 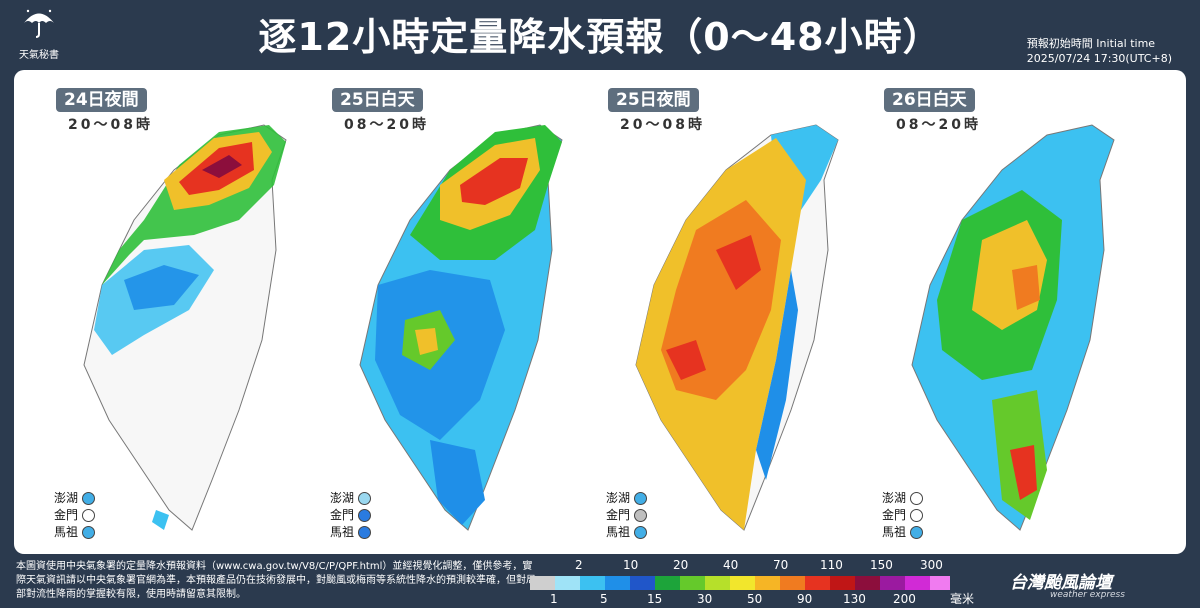 I want to click on legend-bottom-label: 50, so click(x=755, y=599).